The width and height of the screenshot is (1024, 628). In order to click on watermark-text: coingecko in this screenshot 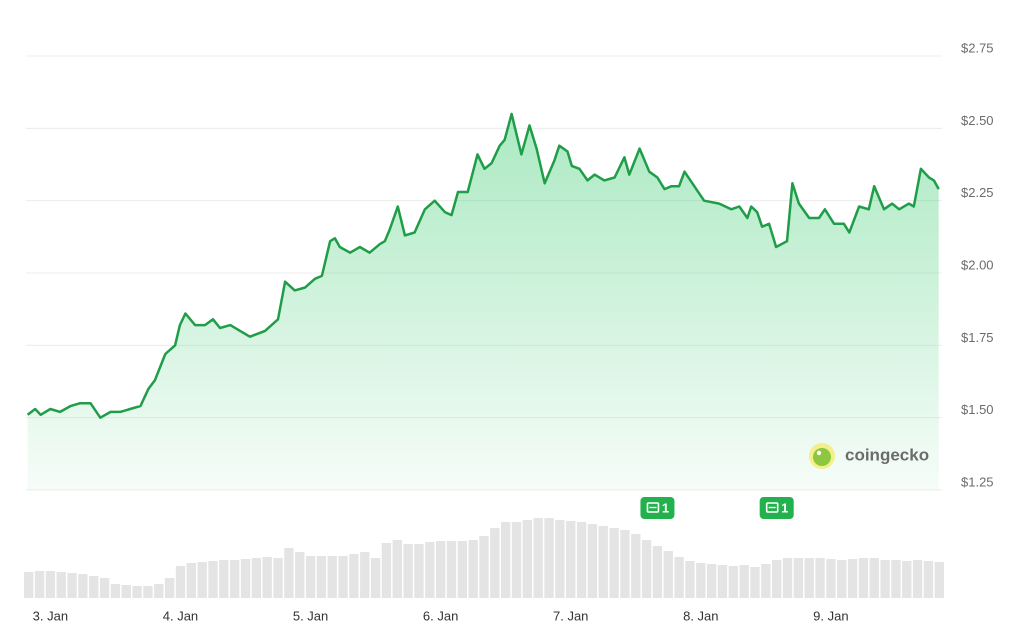, I will do `click(887, 454)`.